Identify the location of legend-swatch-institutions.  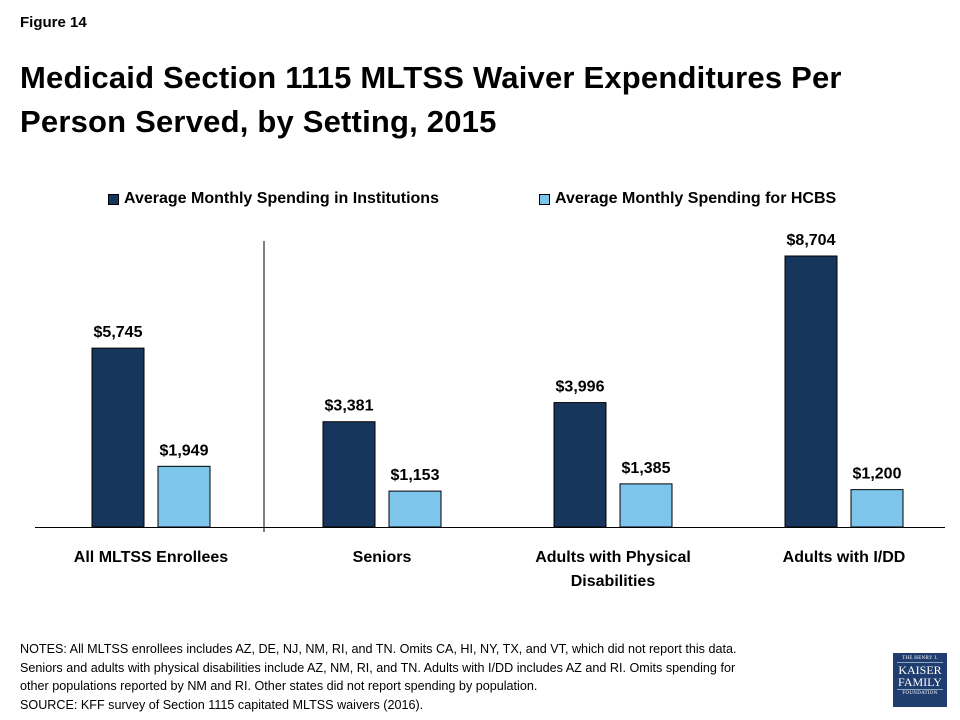
(113, 199).